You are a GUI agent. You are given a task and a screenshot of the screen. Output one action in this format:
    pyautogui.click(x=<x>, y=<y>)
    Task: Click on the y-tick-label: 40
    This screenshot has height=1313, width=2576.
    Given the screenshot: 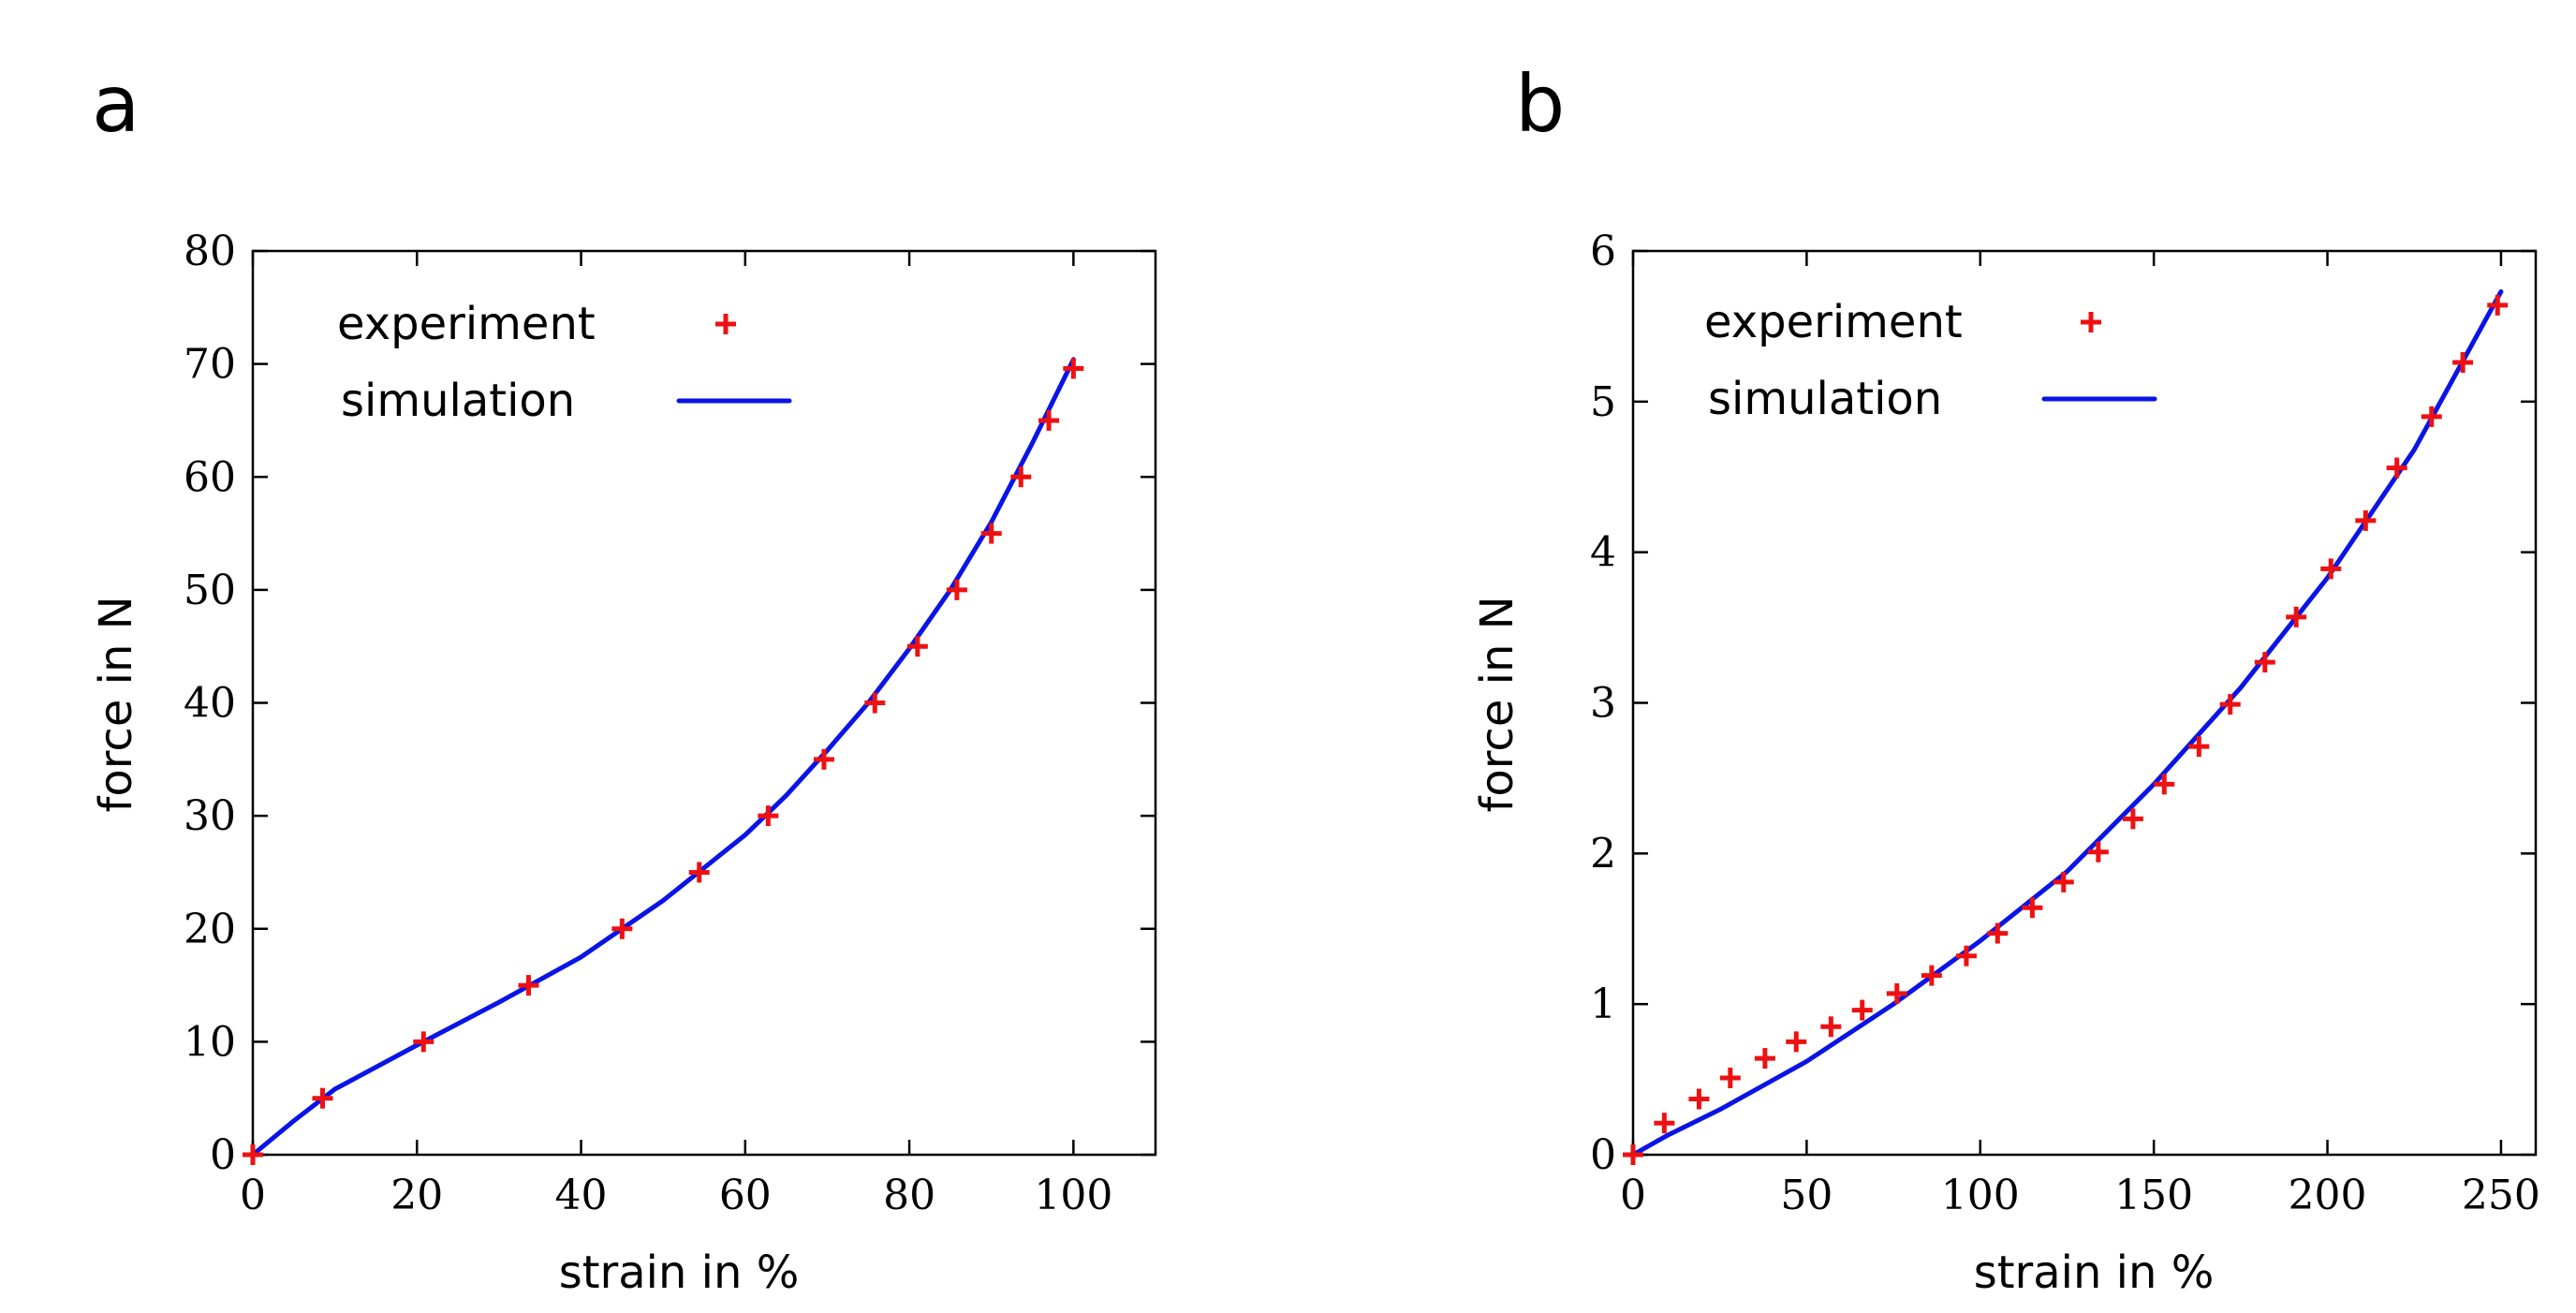 What is the action you would take?
    pyautogui.click(x=210, y=704)
    